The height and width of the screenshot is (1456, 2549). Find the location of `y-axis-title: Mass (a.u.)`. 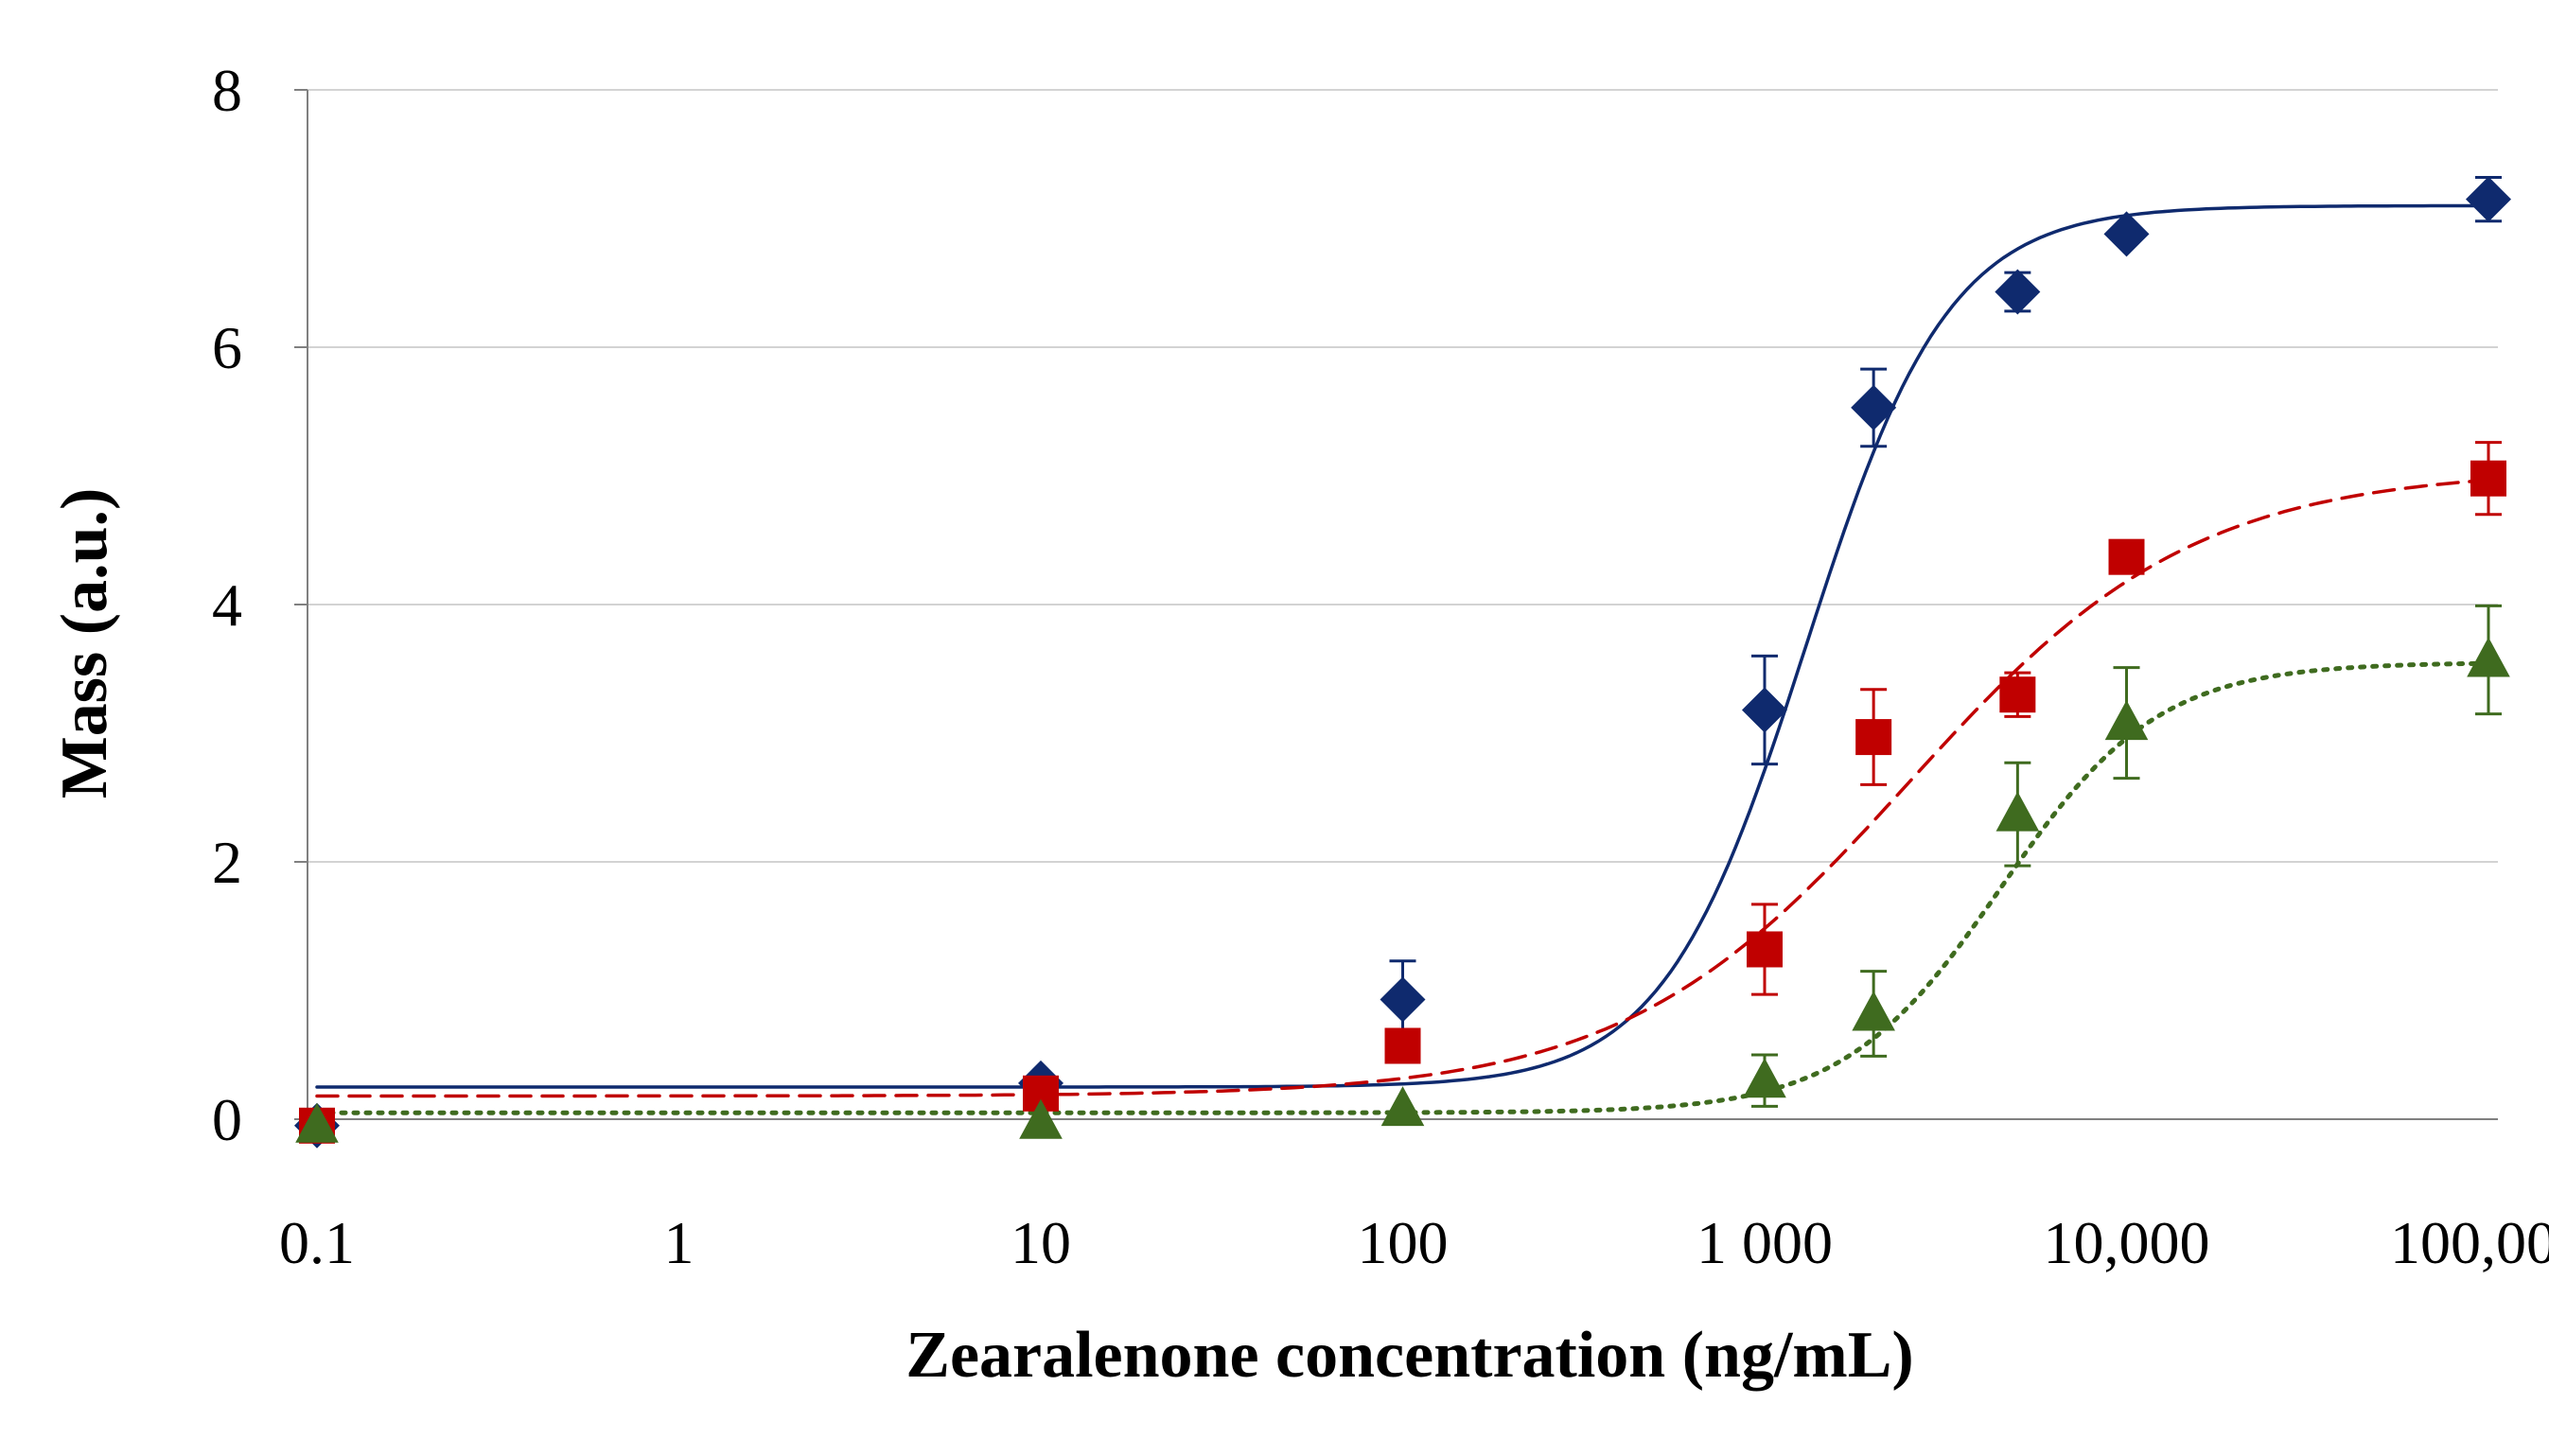

y-axis-title: Mass (a.u.) is located at coordinates (84, 643).